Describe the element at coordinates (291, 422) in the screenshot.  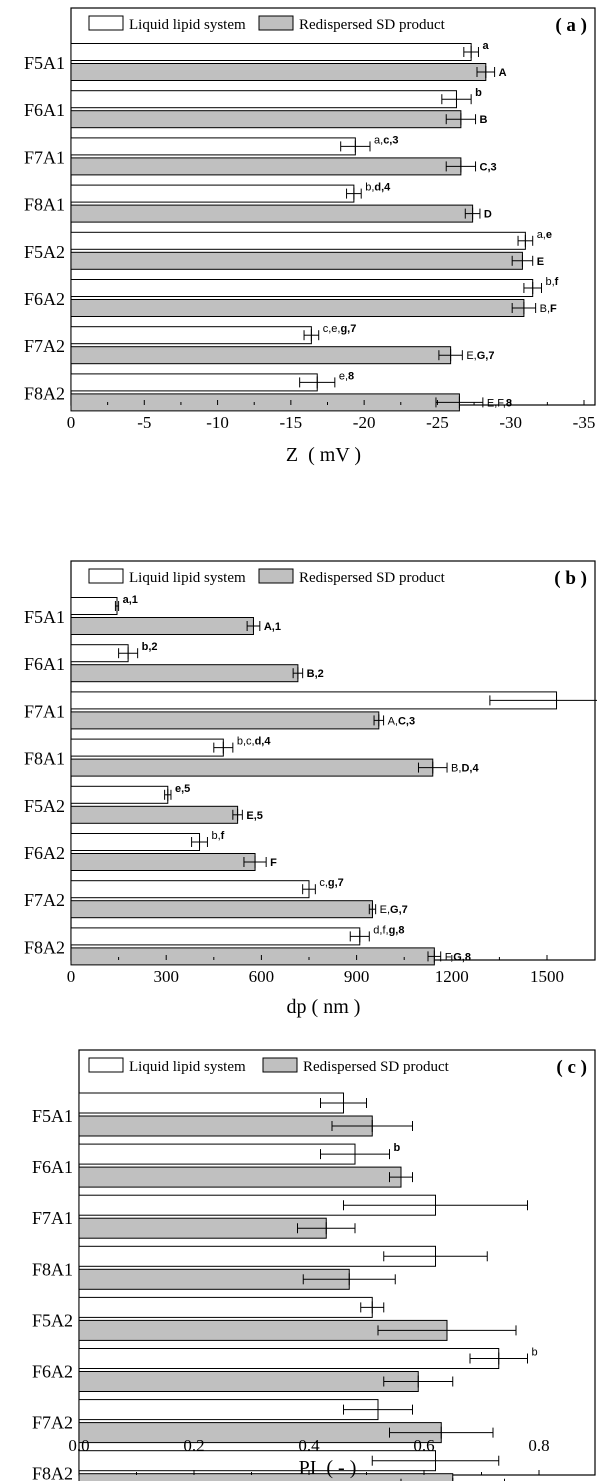
I see `x-tick-label: -15` at that location.